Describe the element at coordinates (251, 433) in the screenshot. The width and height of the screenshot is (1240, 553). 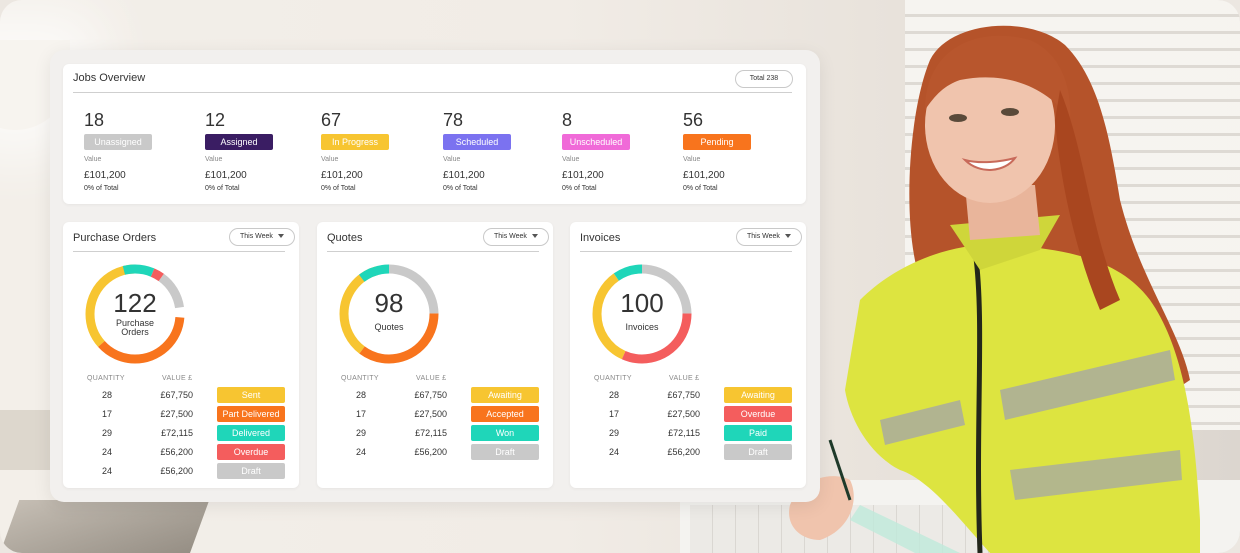
I see `status-badge: Delivered` at that location.